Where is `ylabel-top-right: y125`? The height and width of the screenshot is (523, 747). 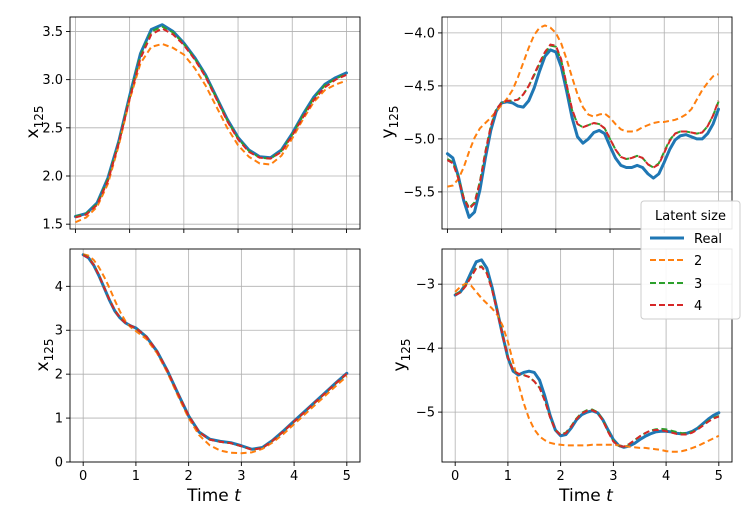 ylabel-top-right: y125 is located at coordinates (389, 122).